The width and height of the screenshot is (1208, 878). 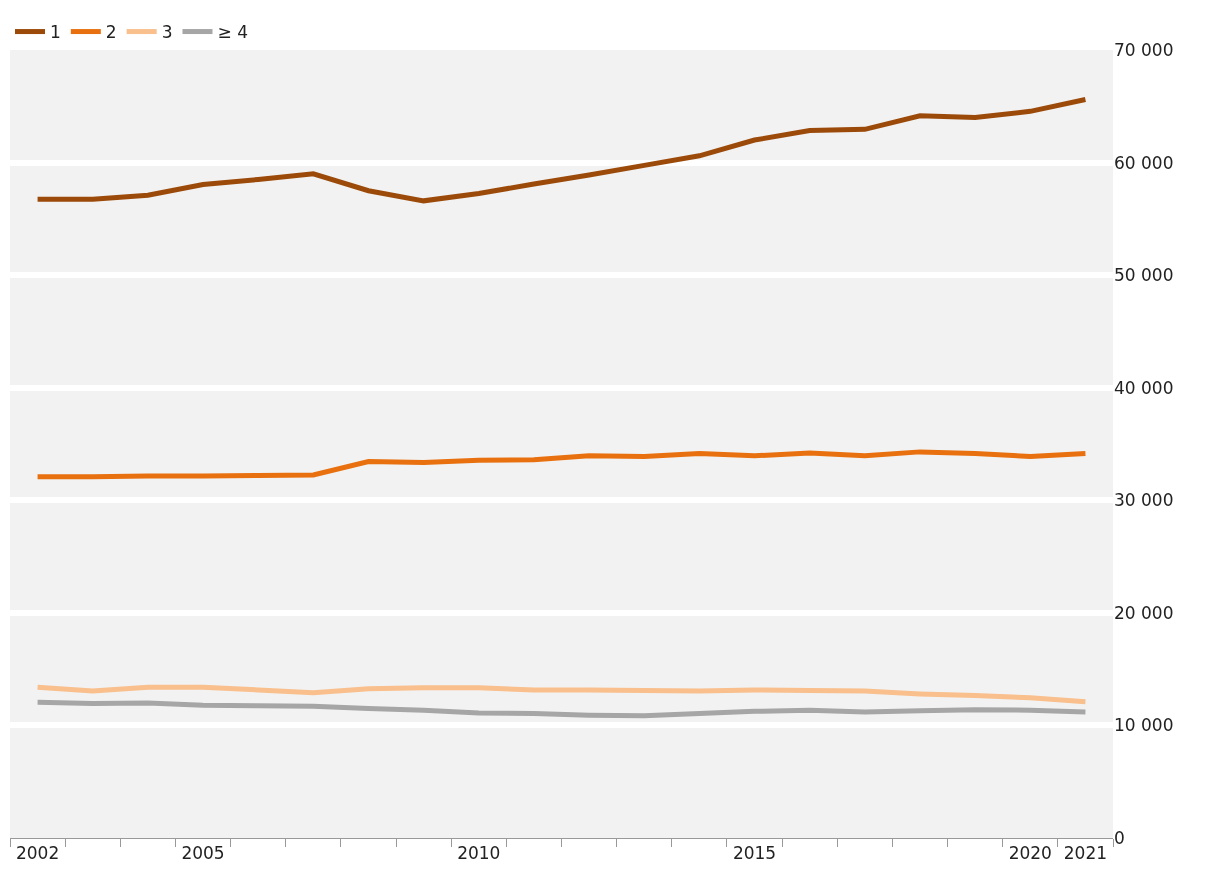 I want to click on legend-label: 1, so click(x=55, y=32).